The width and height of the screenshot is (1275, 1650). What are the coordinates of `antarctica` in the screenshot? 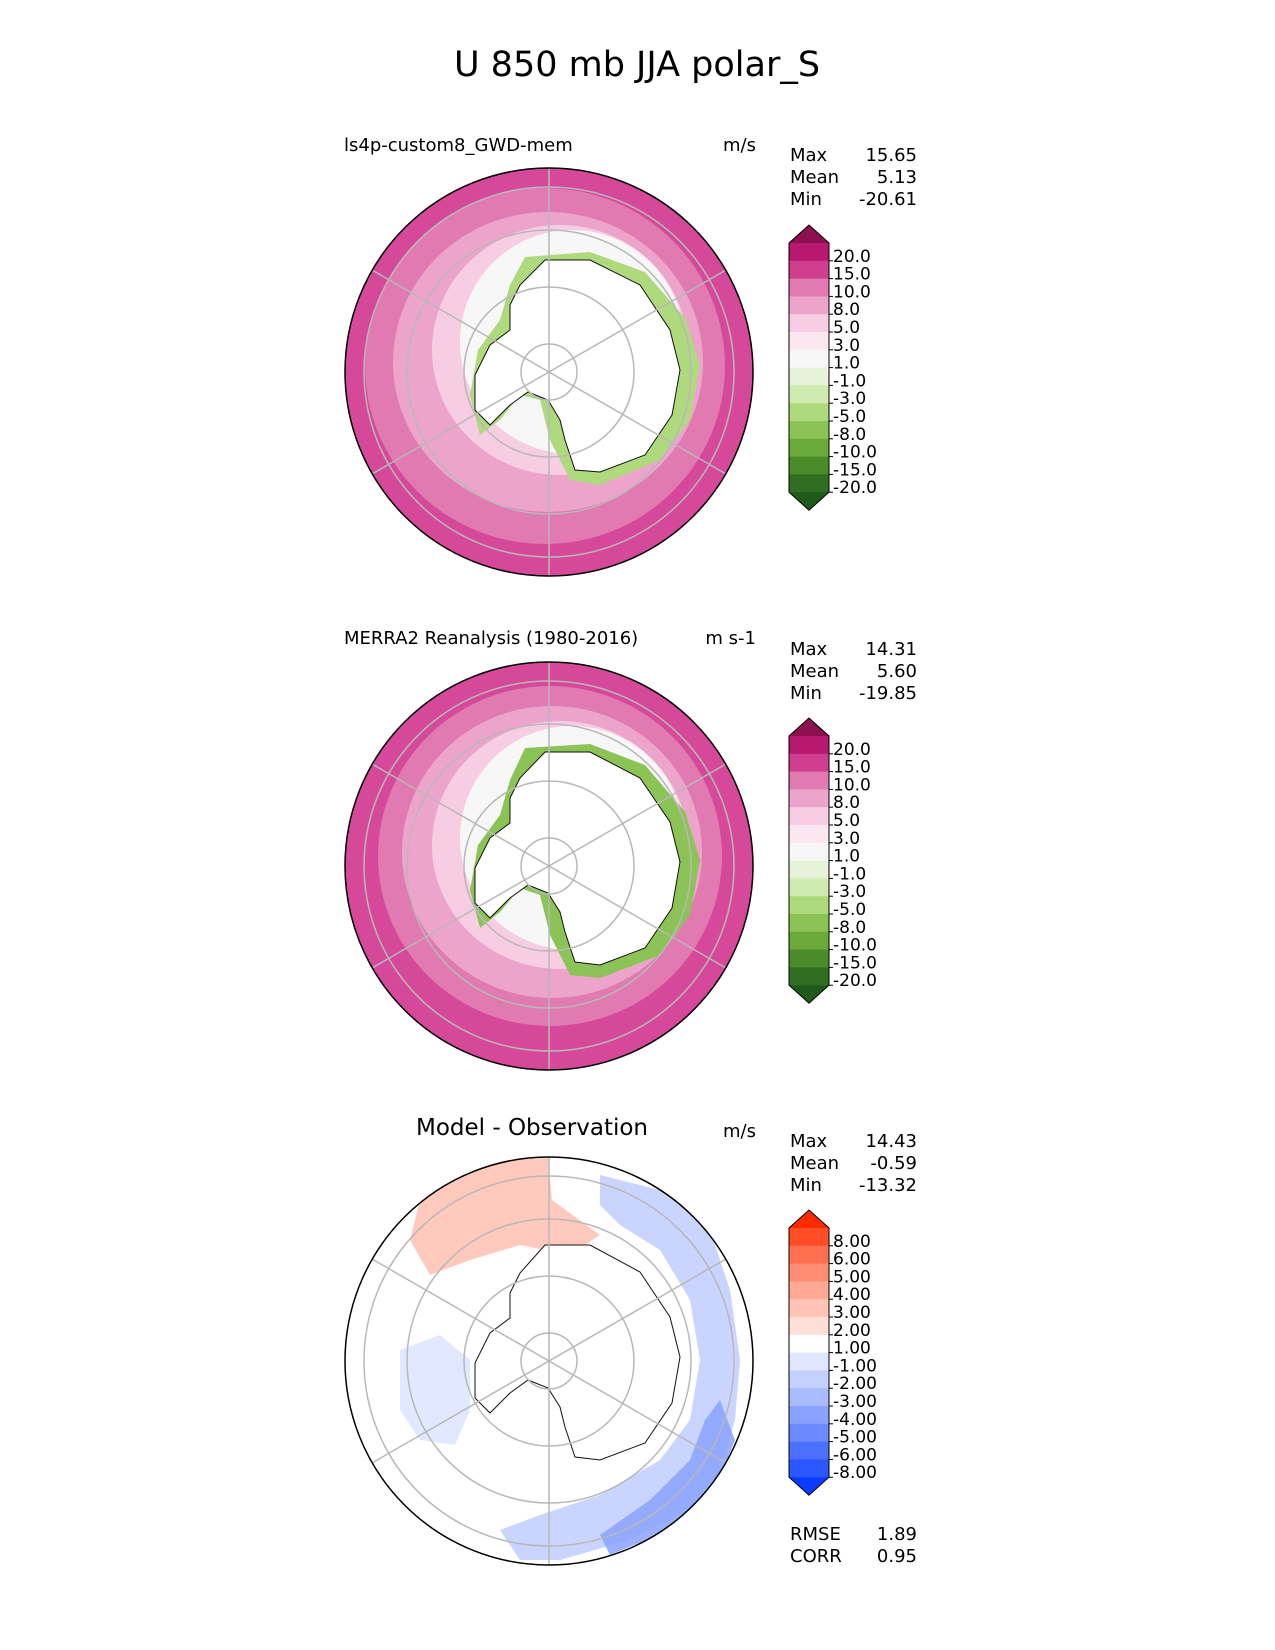 It's located at (577, 366).